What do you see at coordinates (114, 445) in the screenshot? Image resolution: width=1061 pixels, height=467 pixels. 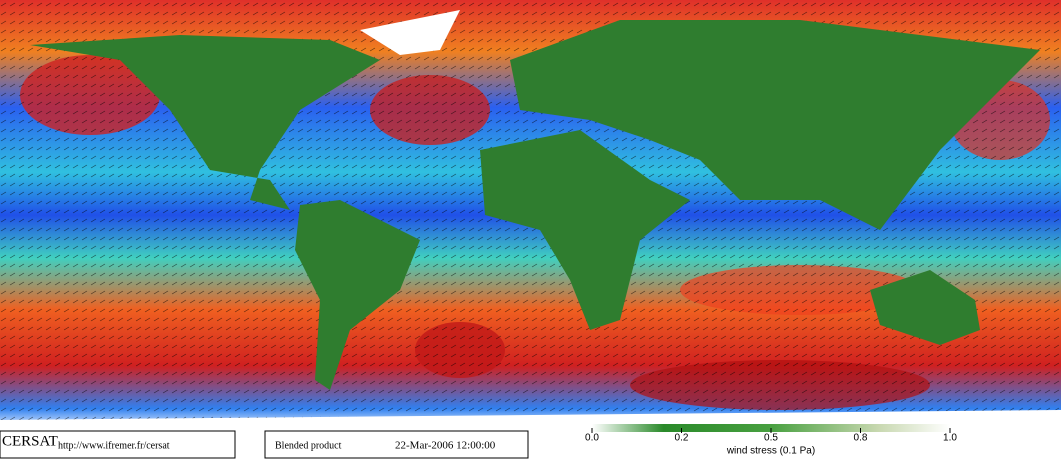 I see `url: http://www.ifremer.fr/cersat` at bounding box center [114, 445].